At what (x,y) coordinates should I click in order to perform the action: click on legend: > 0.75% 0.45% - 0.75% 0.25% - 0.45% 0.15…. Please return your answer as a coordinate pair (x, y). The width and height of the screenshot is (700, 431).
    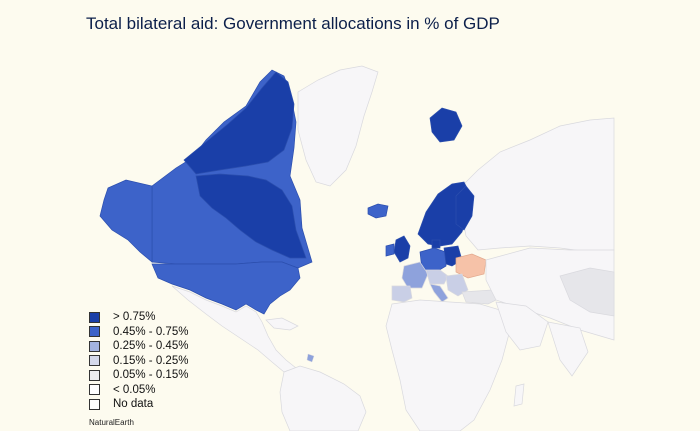
    Looking at the image, I should click on (138, 361).